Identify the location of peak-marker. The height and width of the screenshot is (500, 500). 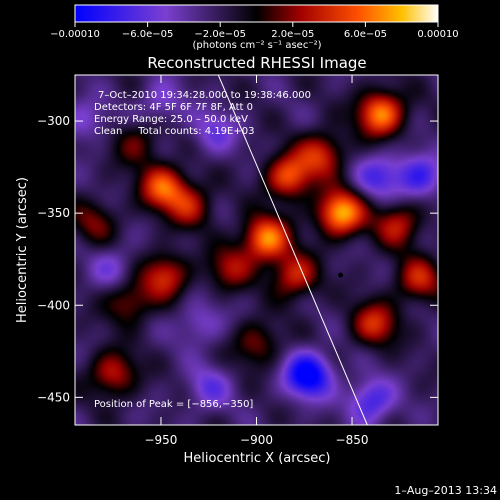
(341, 275).